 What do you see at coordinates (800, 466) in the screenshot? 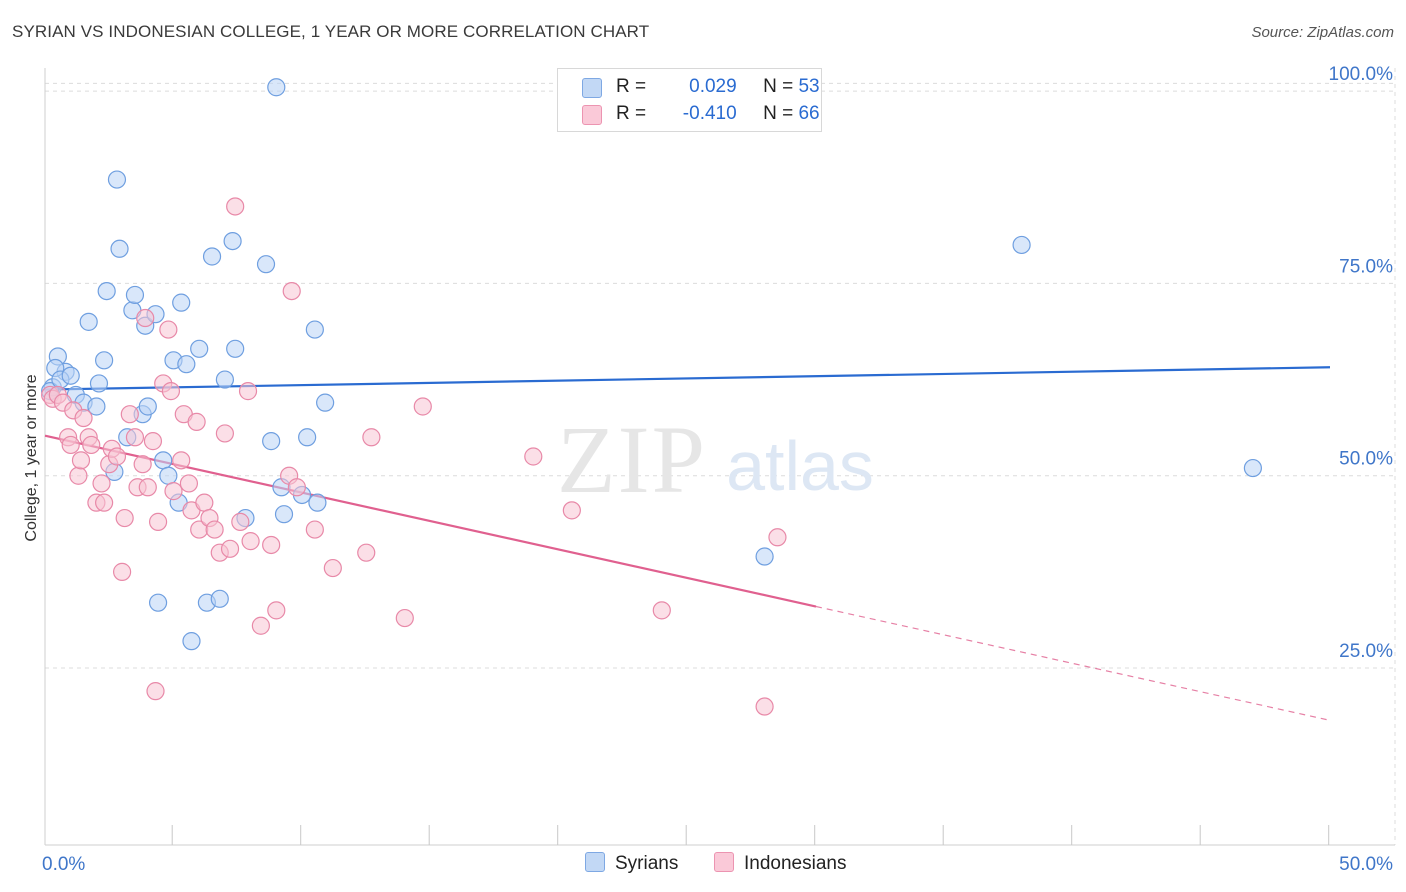
I see `watermark-atlas: atlas` at bounding box center [800, 466].